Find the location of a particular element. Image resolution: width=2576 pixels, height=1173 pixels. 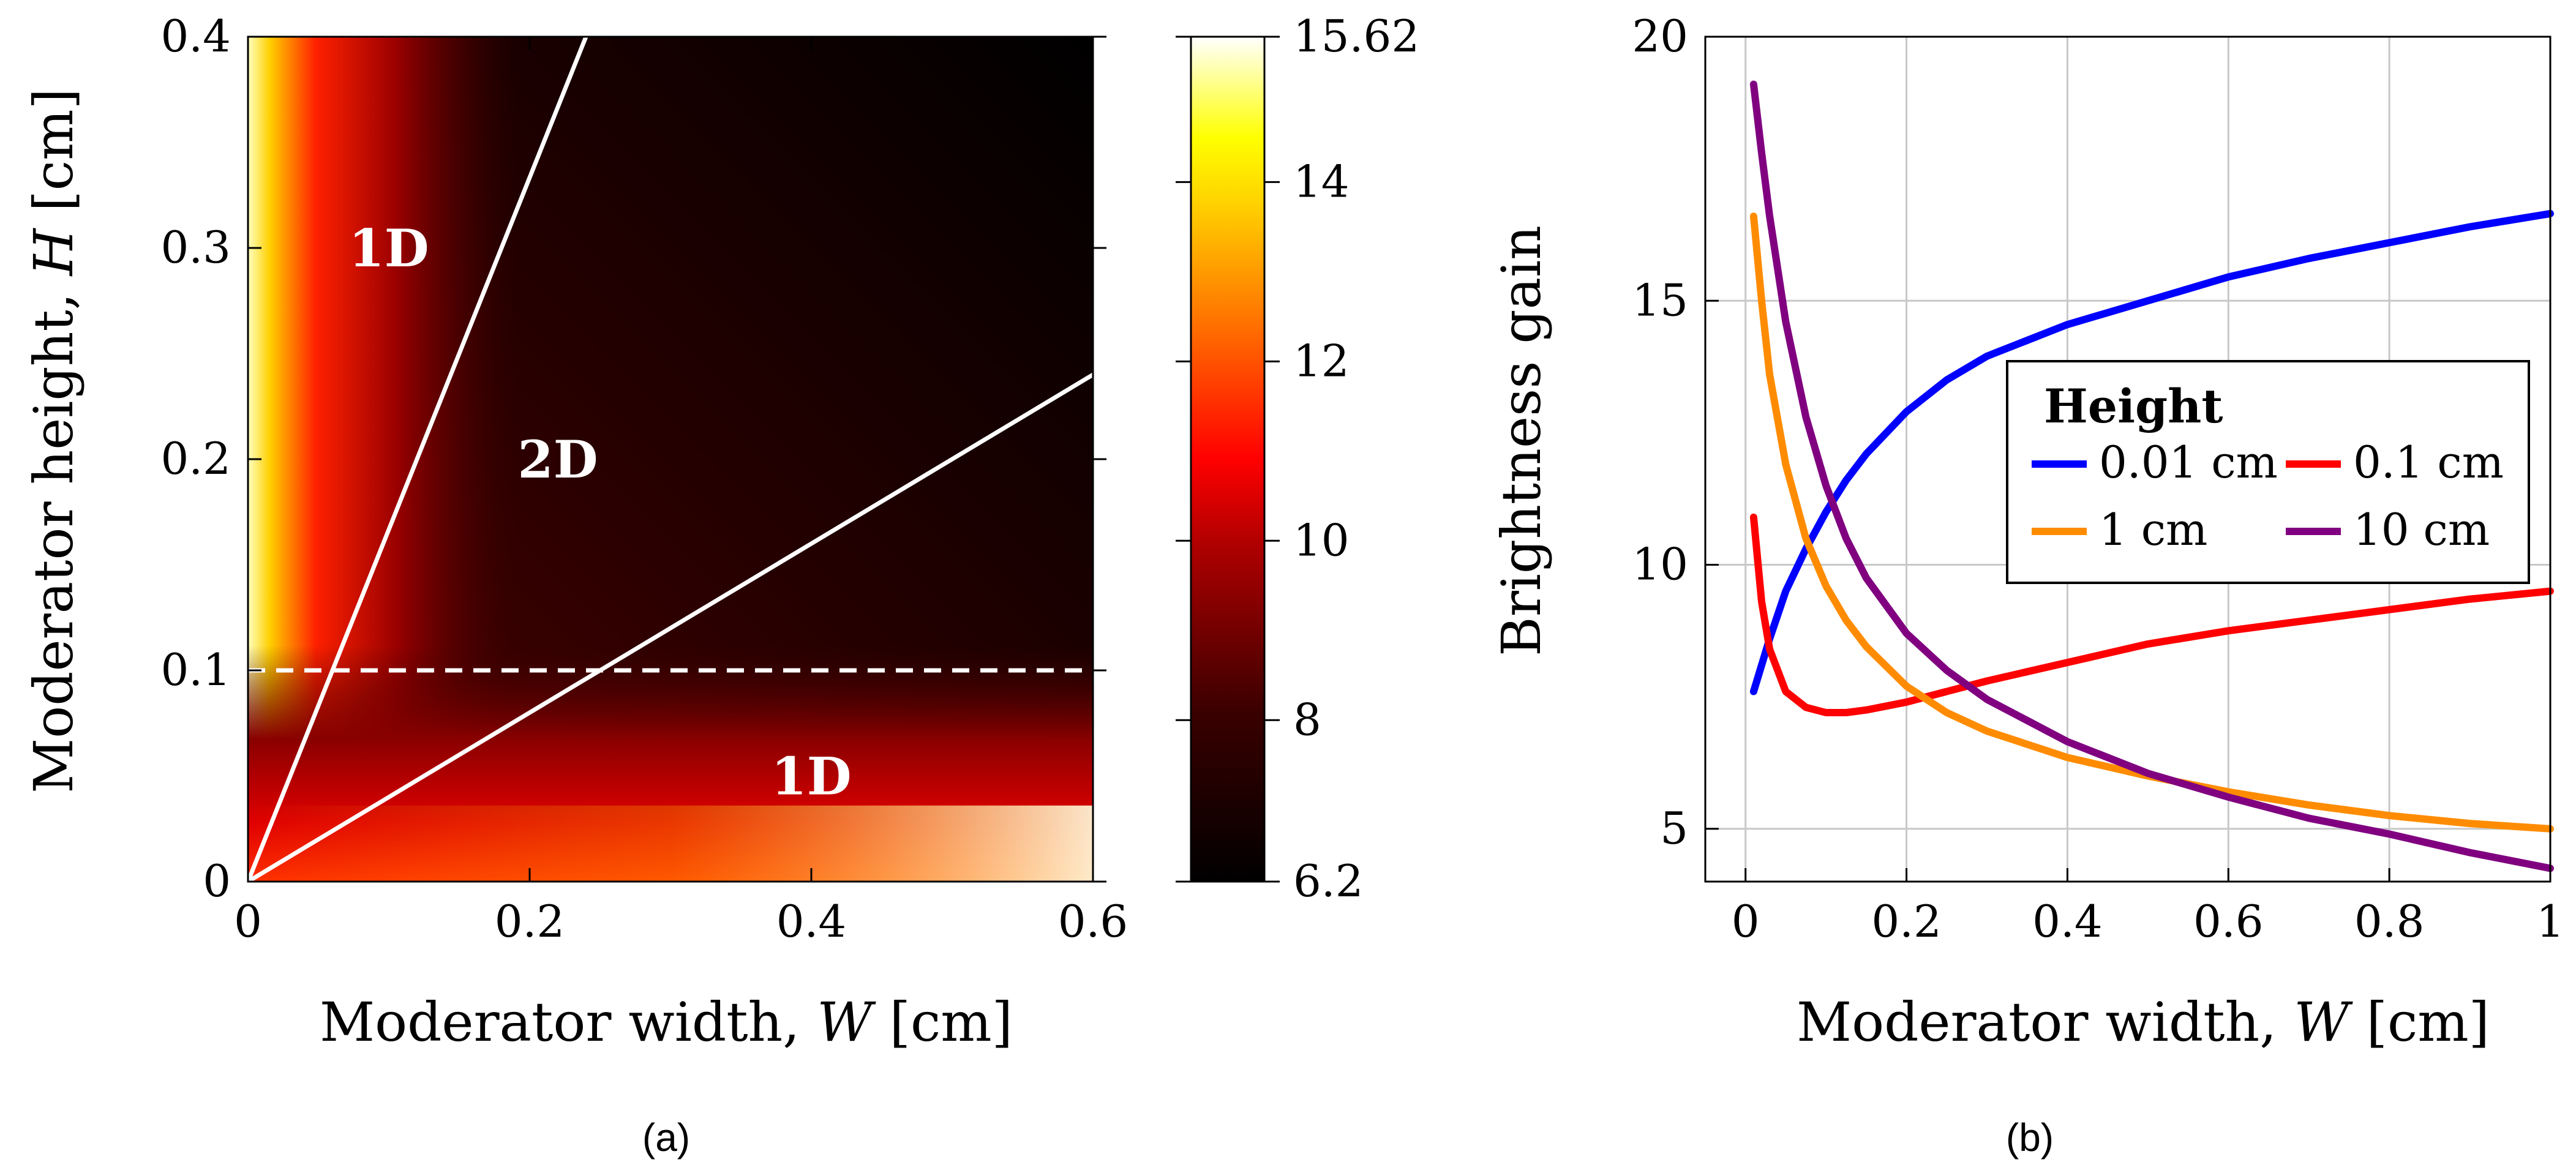

region-label-2d: 2D is located at coordinates (557, 459).